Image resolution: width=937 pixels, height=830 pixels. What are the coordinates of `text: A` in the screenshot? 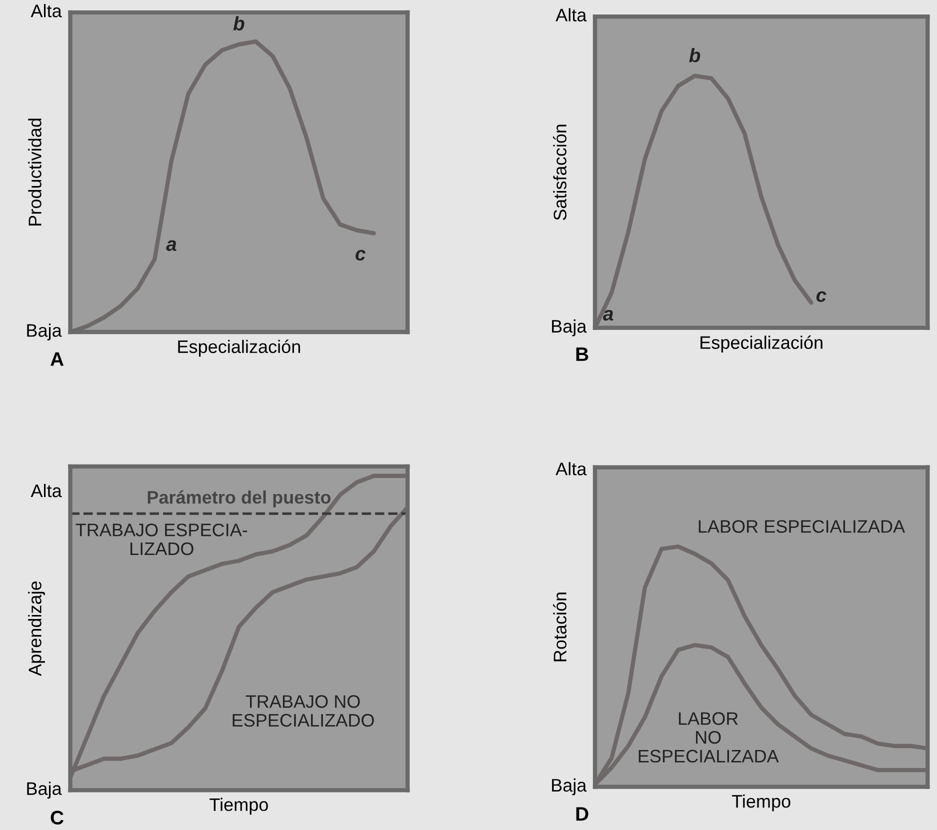 It's located at (57, 359).